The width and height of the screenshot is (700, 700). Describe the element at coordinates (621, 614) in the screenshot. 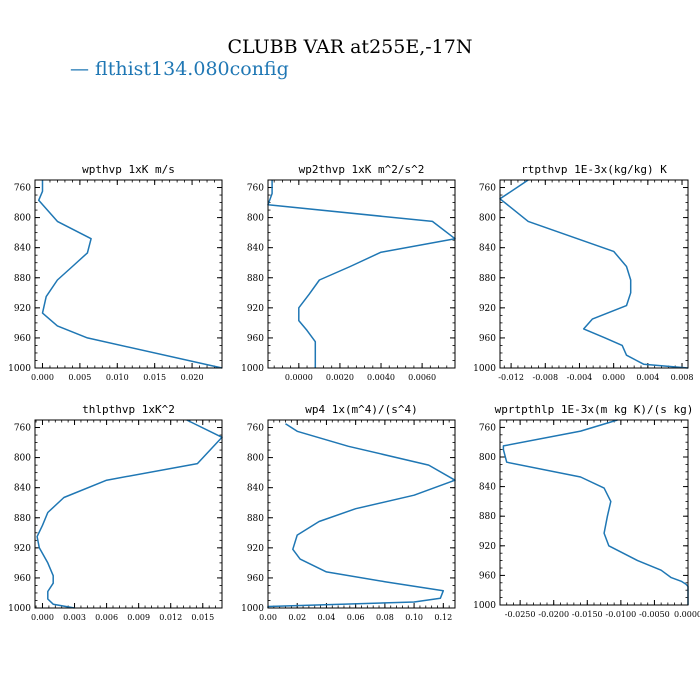

I see `x-tick-label: -0.0100` at that location.